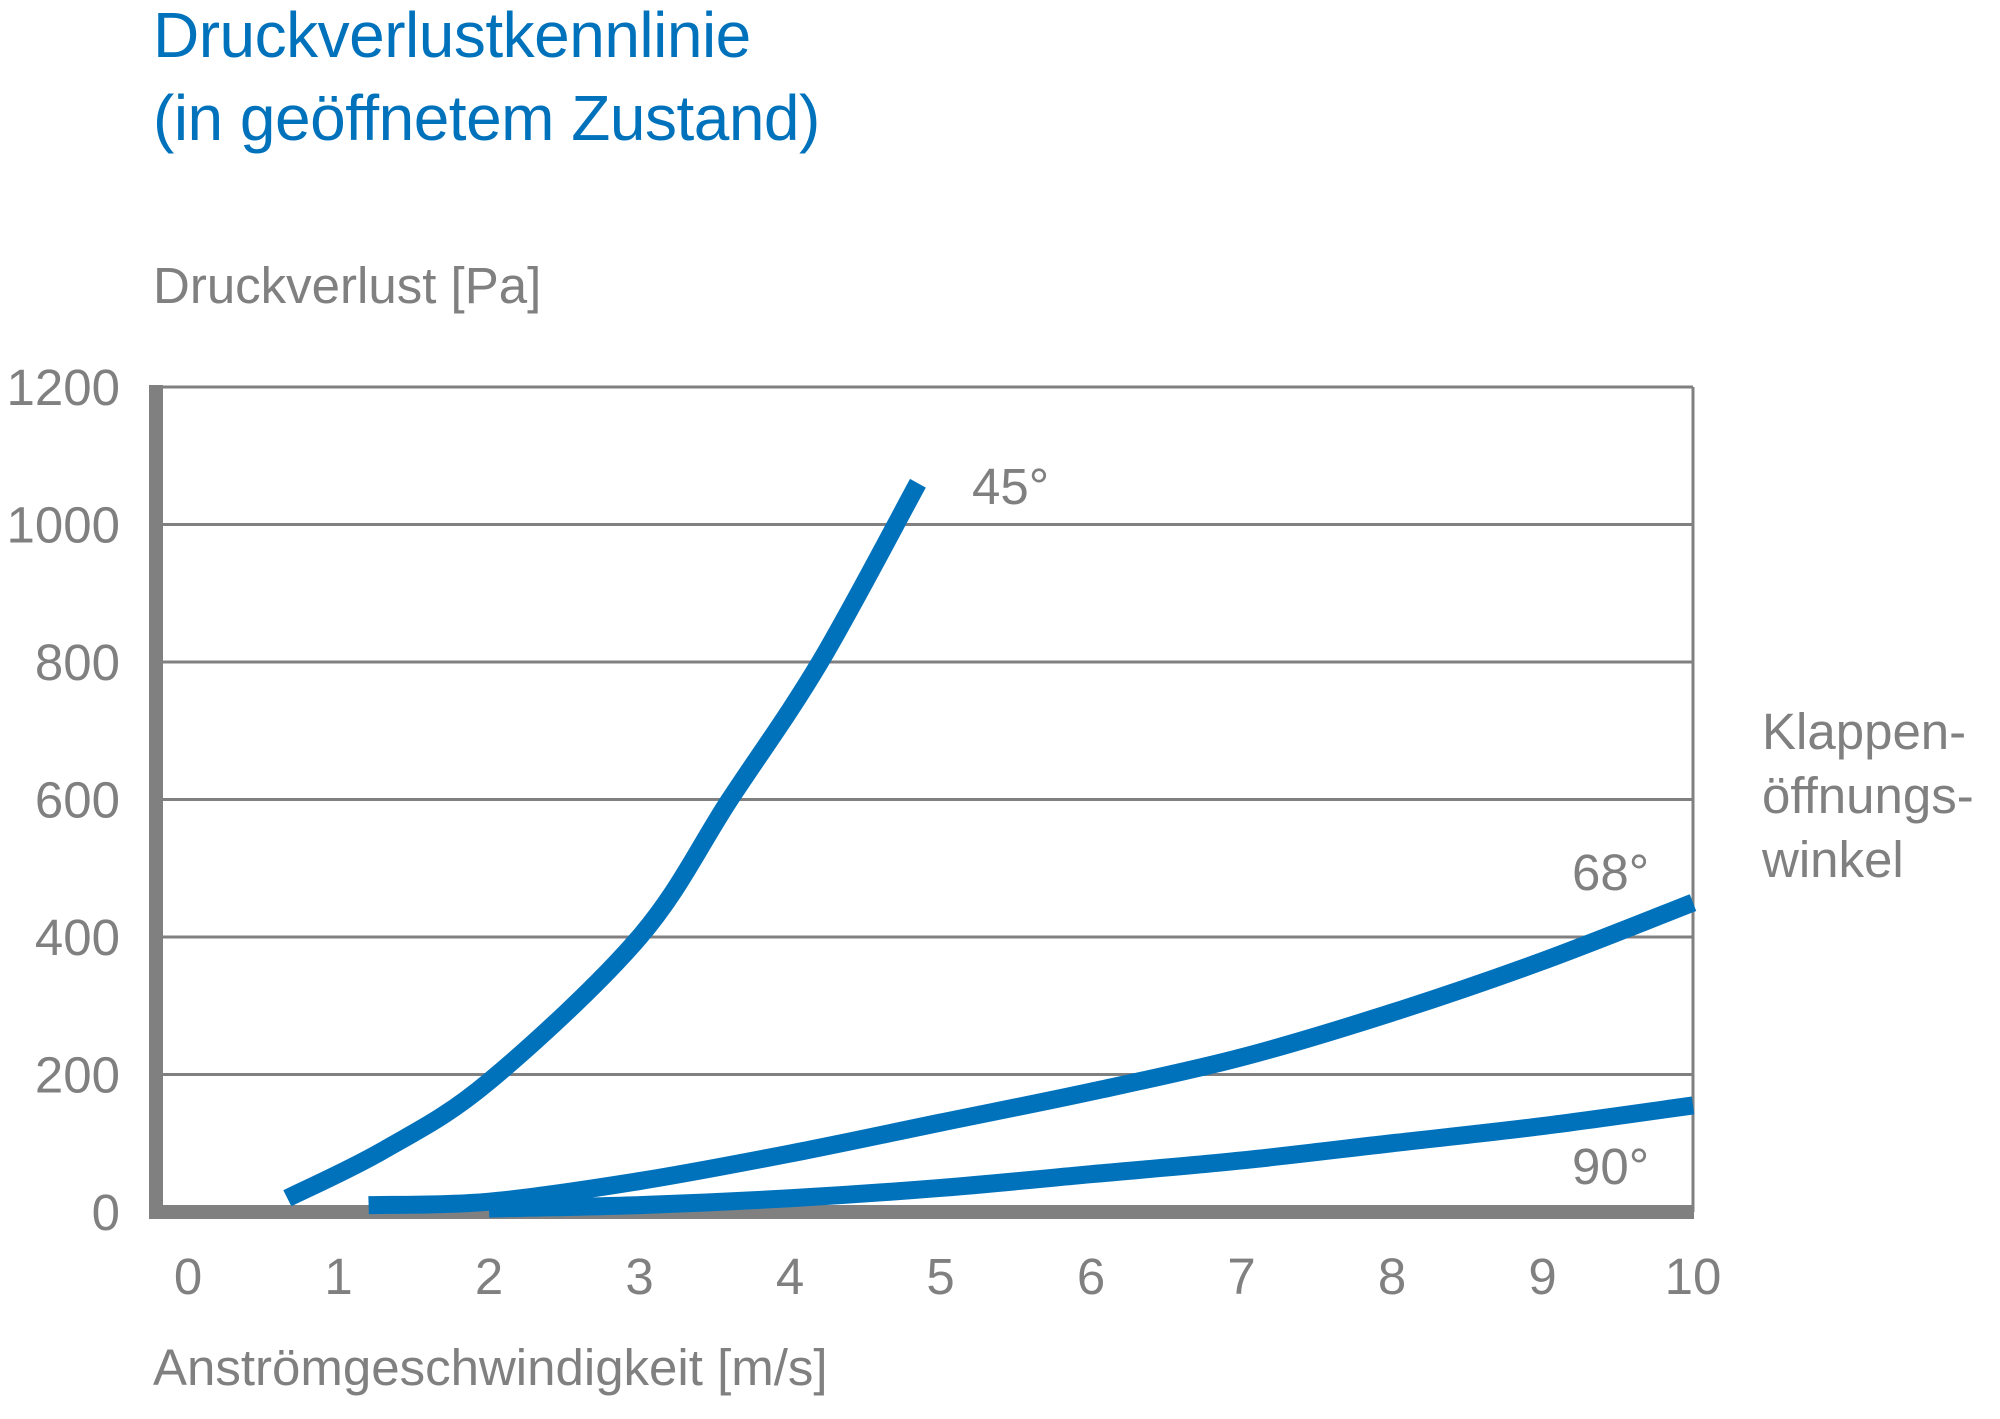 The image size is (2000, 1419). What do you see at coordinates (77, 662) in the screenshot?
I see `y-tick-label: 800` at bounding box center [77, 662].